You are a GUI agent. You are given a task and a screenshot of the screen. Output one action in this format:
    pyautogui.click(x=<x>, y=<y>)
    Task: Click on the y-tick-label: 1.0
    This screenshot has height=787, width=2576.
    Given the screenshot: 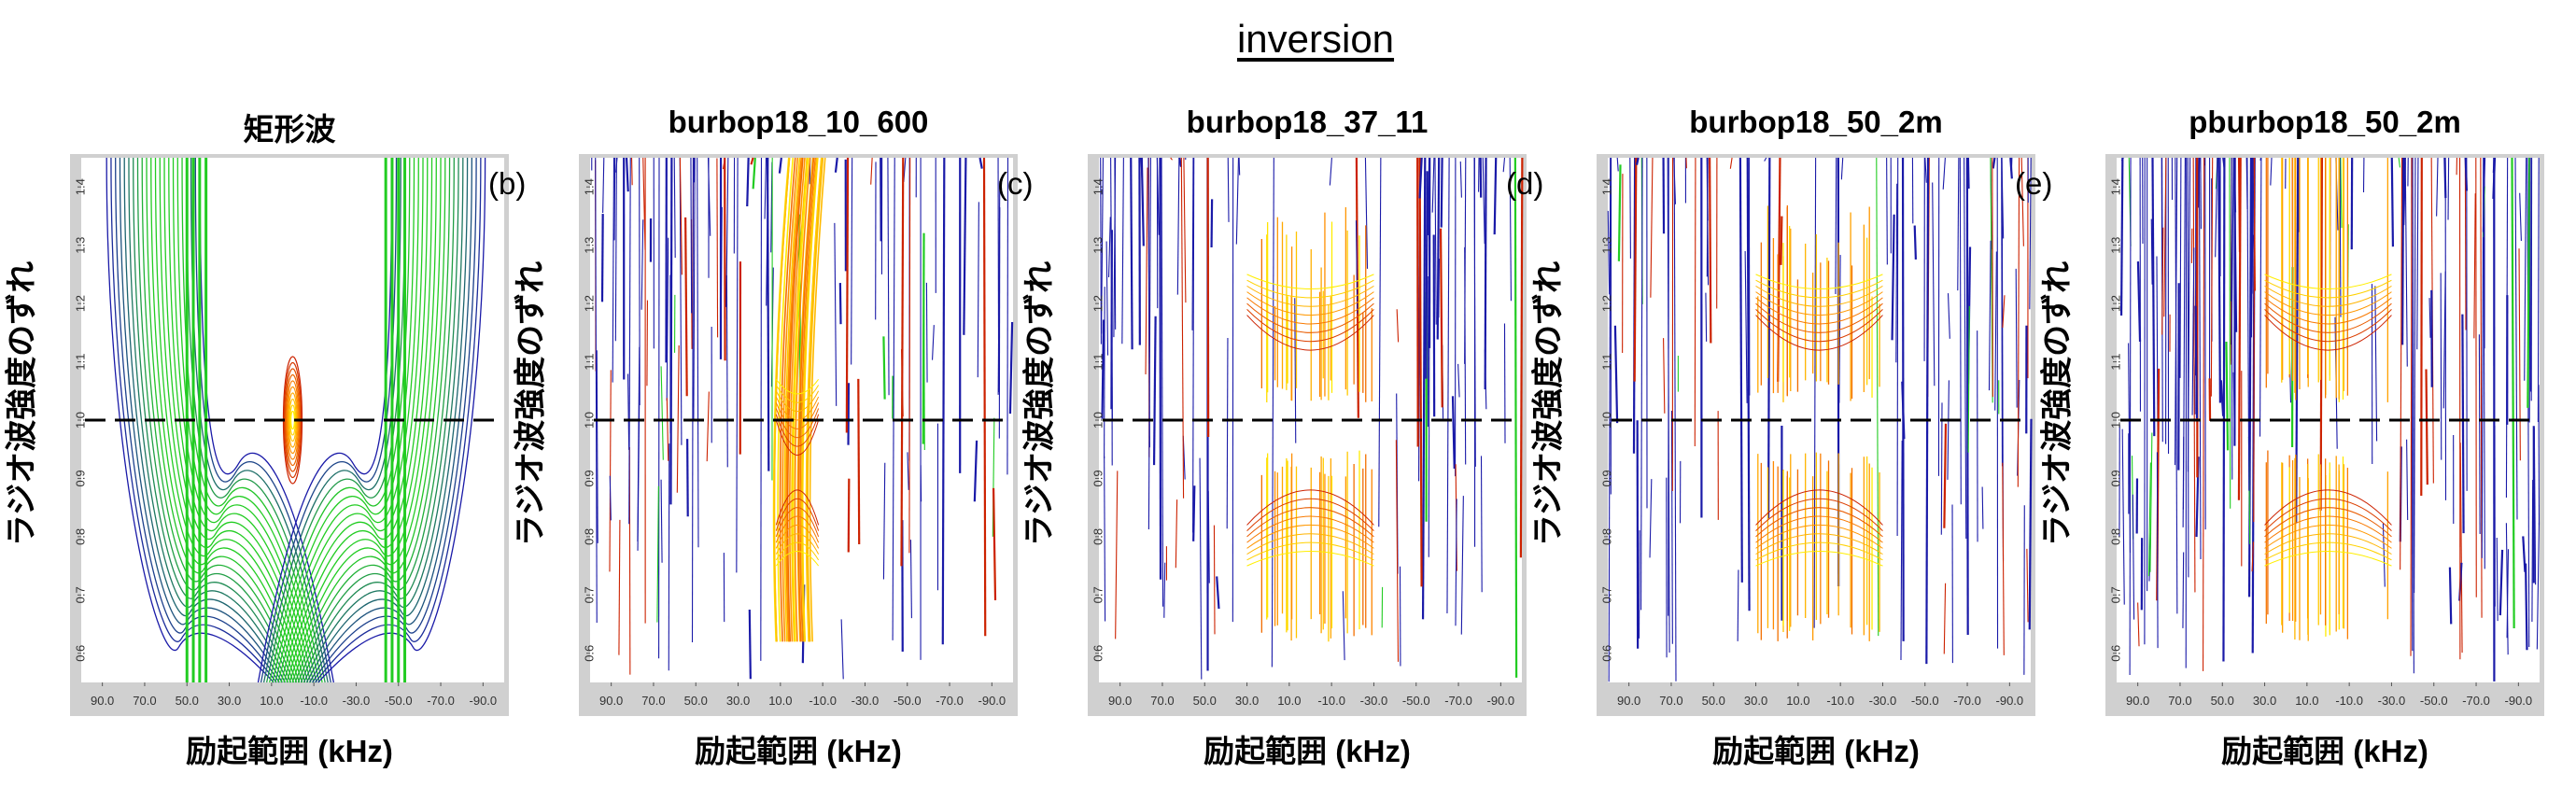 What is the action you would take?
    pyautogui.click(x=2116, y=420)
    